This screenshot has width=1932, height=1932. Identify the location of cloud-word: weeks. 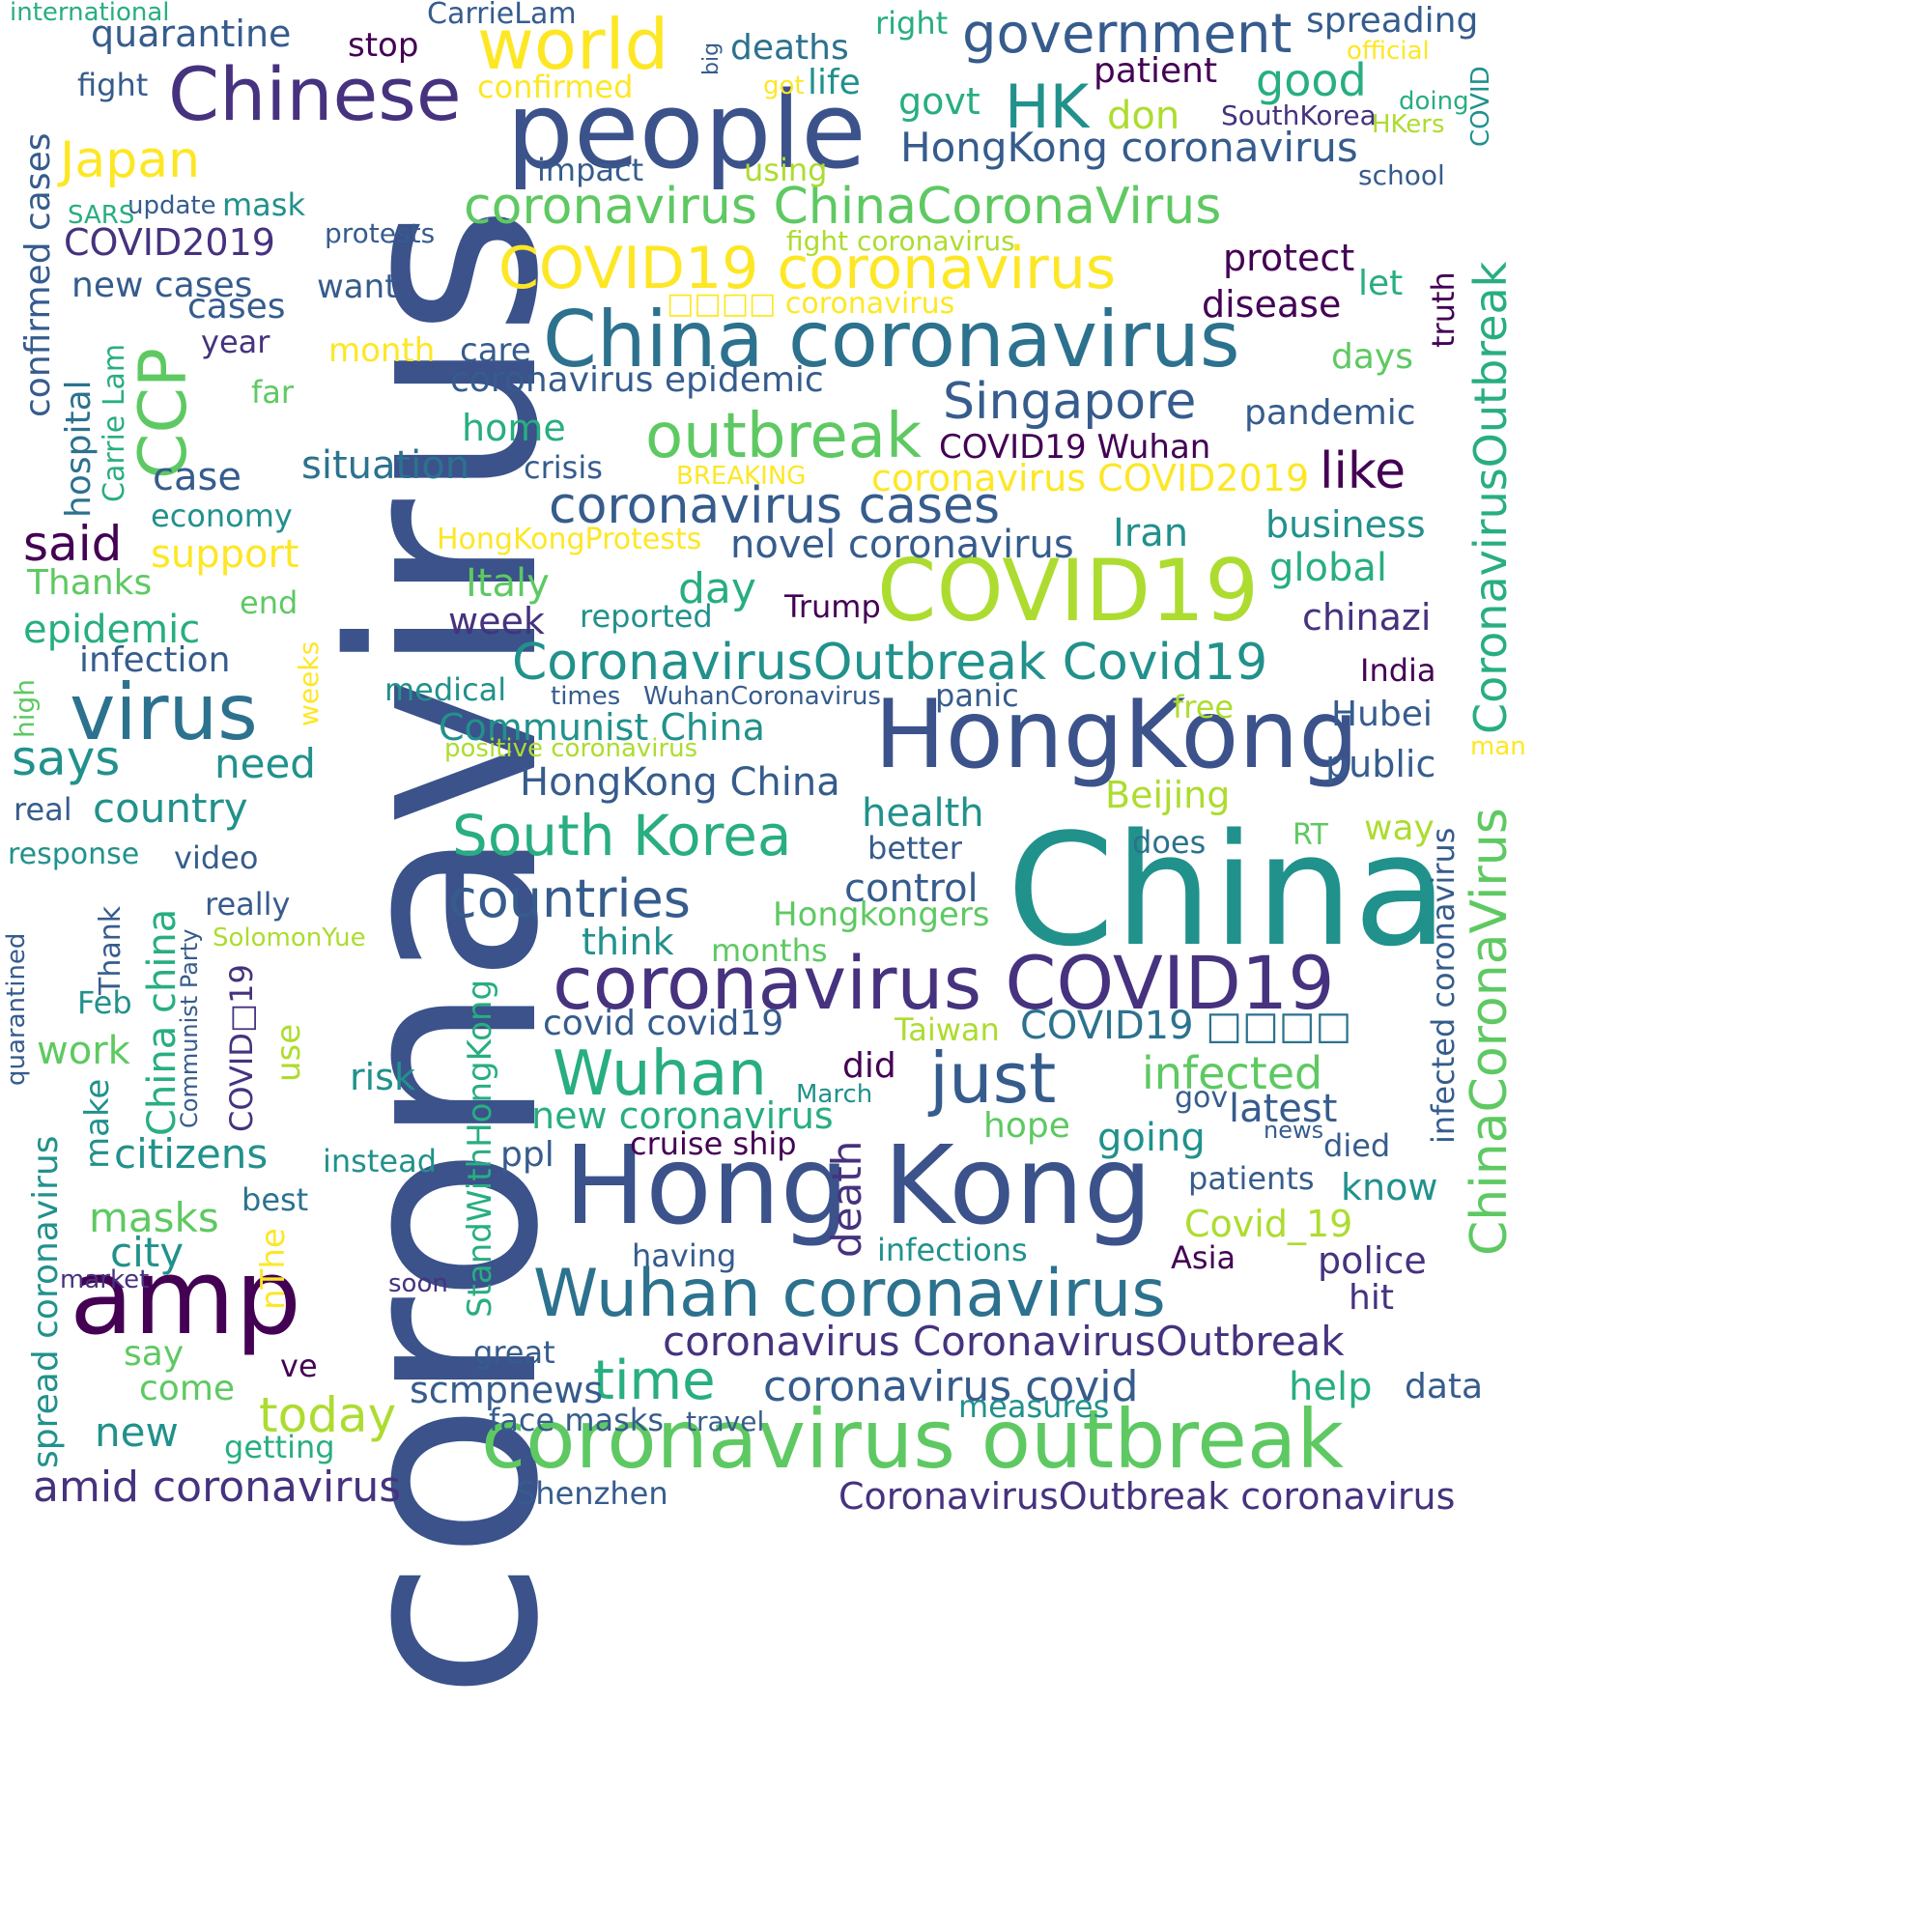
(309, 683).